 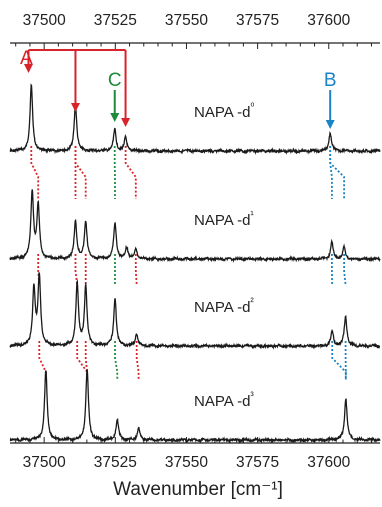 What do you see at coordinates (115, 462) in the screenshot?
I see `bottom-tick-label: 37525` at bounding box center [115, 462].